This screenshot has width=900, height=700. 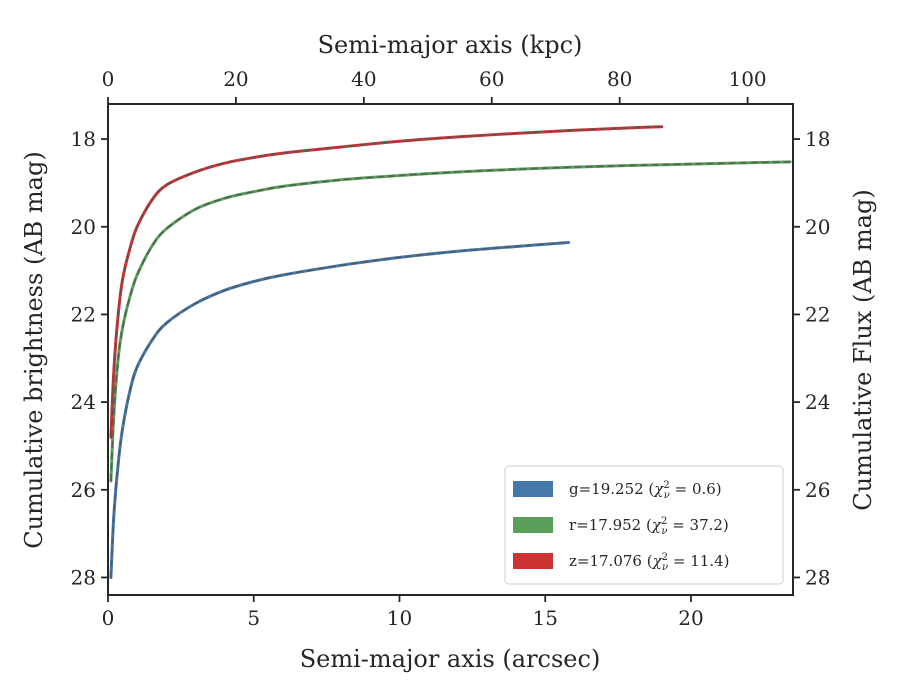 What do you see at coordinates (434, 85) in the screenshot?
I see `top-x-ticks: 0 20 40 60 80 100` at bounding box center [434, 85].